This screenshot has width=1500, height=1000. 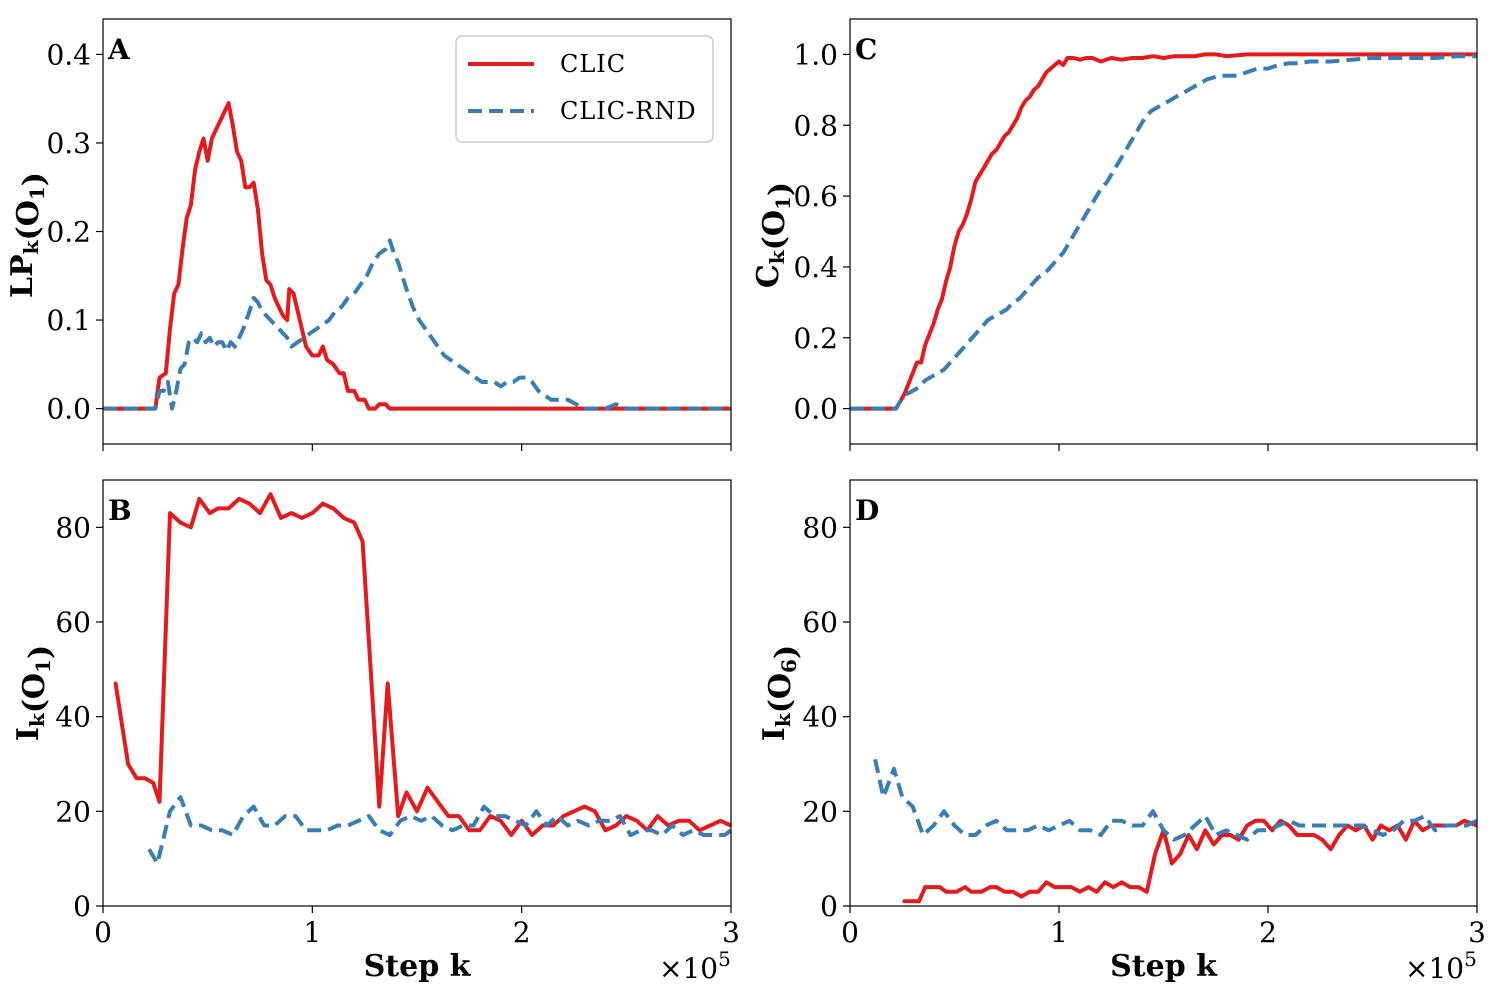 I want to click on y-label-part: LP, so click(x=22, y=276).